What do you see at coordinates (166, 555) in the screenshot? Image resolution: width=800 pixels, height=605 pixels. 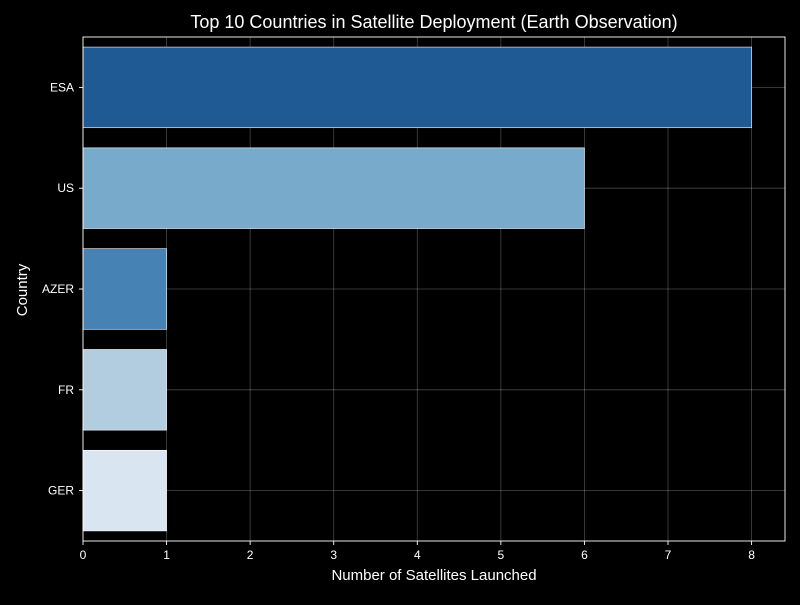 I see `x-tick-label: 1` at bounding box center [166, 555].